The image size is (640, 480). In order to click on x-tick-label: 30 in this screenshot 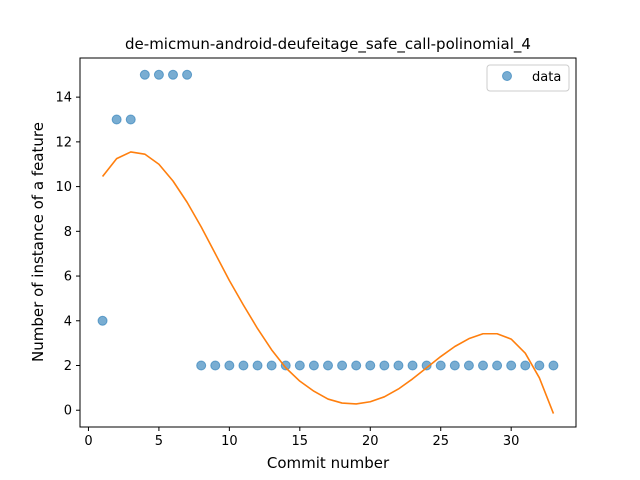, I will do `click(511, 441)`.